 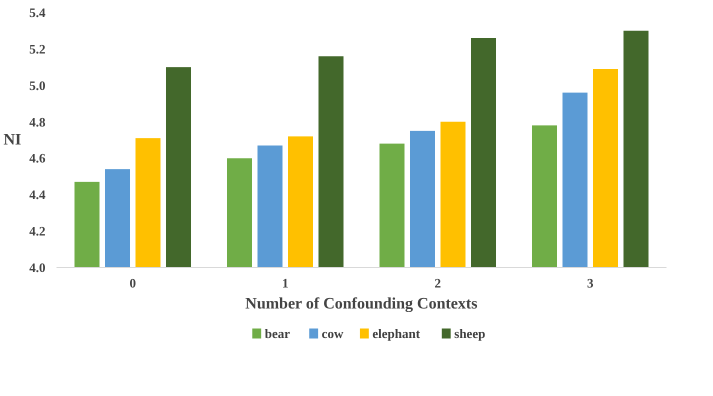 What do you see at coordinates (285, 283) in the screenshot?
I see `x-tick-label: 1` at bounding box center [285, 283].